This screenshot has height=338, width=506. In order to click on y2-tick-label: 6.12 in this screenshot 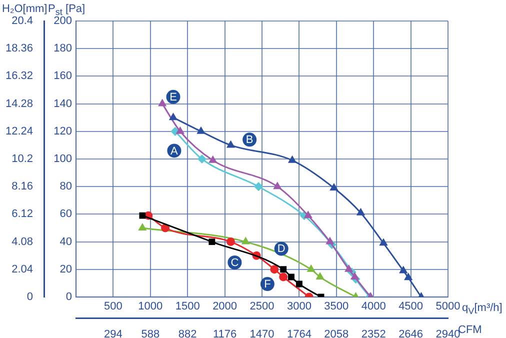, I will do `click(22, 214)`.